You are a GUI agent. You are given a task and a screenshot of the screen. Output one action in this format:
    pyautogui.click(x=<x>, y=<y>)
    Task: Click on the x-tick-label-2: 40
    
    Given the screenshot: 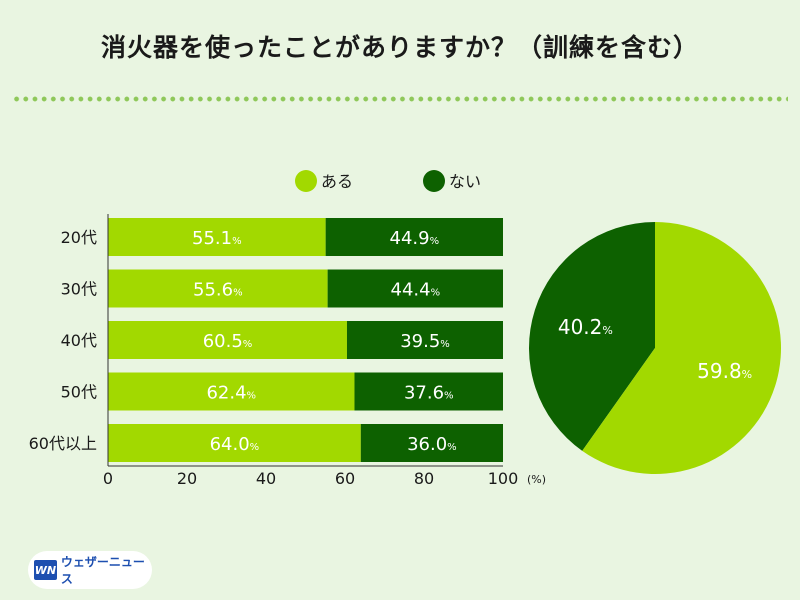 What is the action you would take?
    pyautogui.click(x=266, y=478)
    